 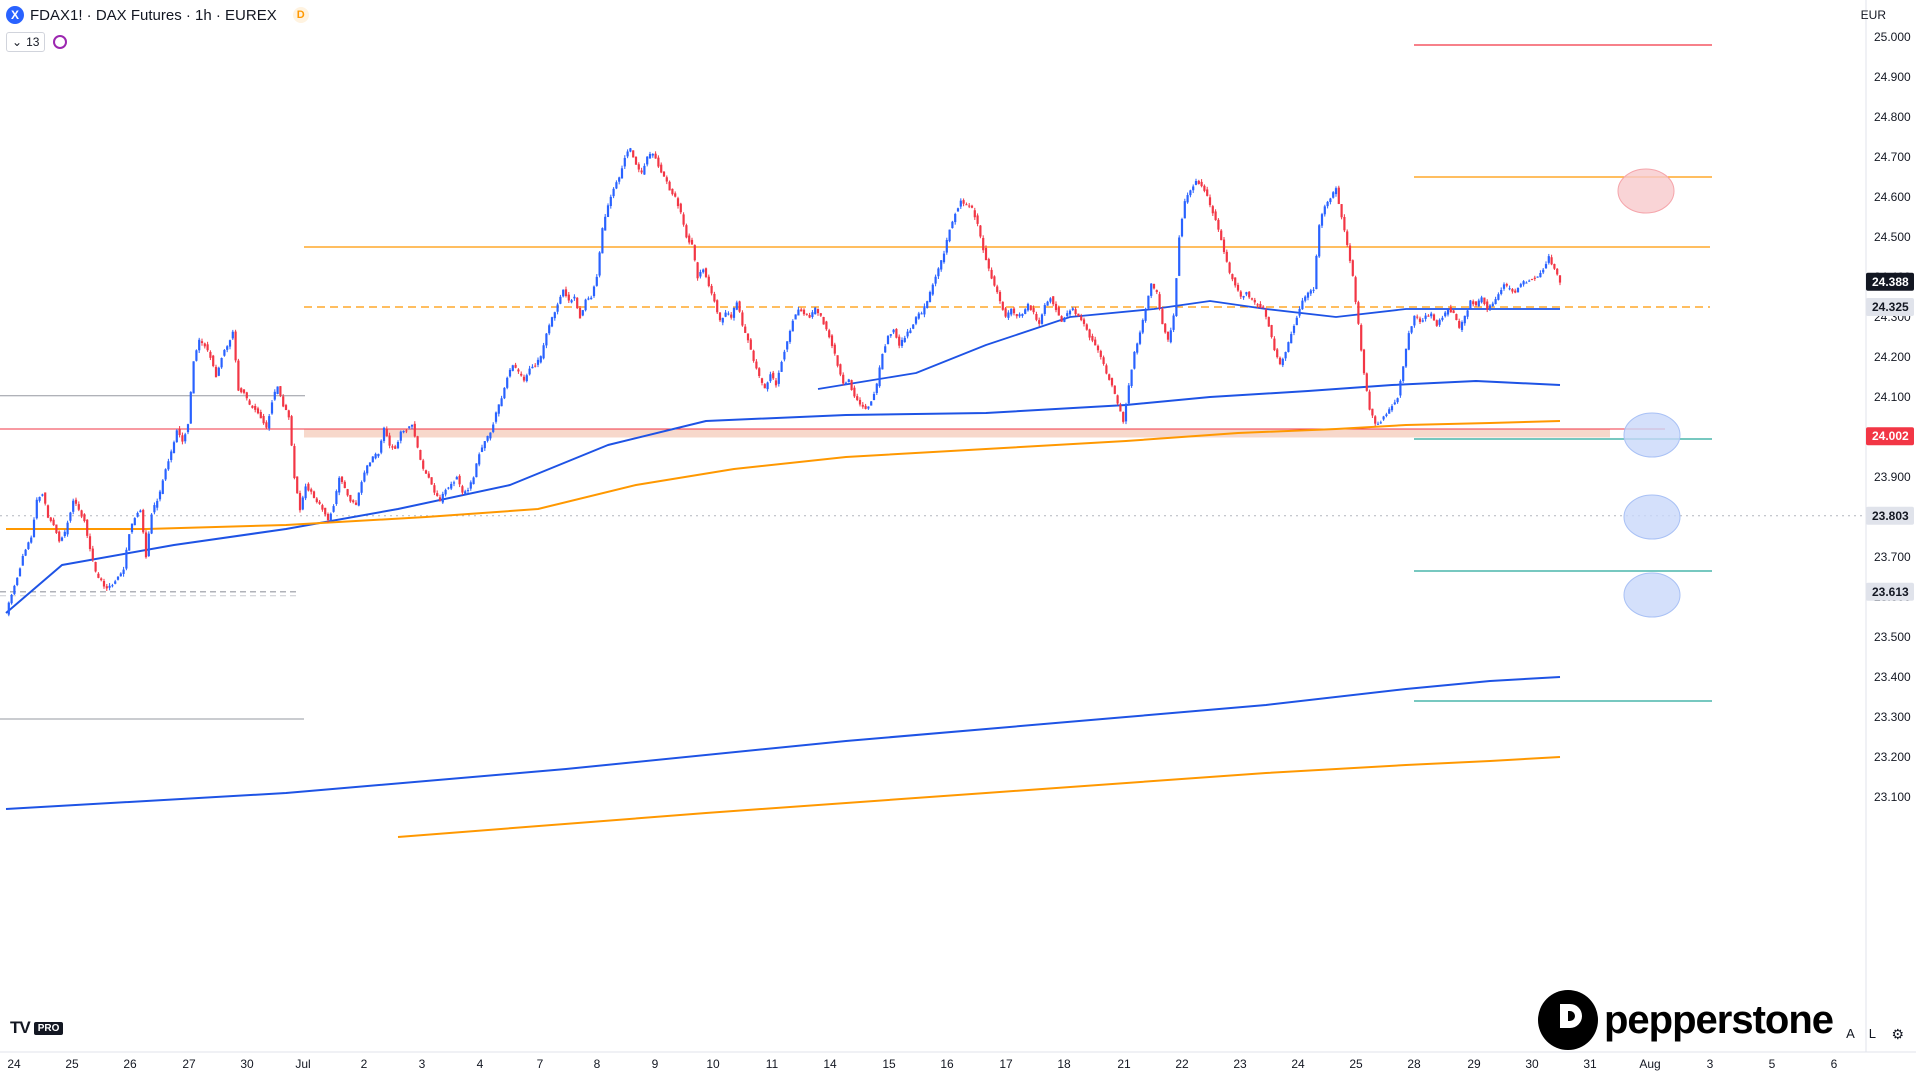 I want to click on scale-controls: A L, so click(x=1861, y=1033).